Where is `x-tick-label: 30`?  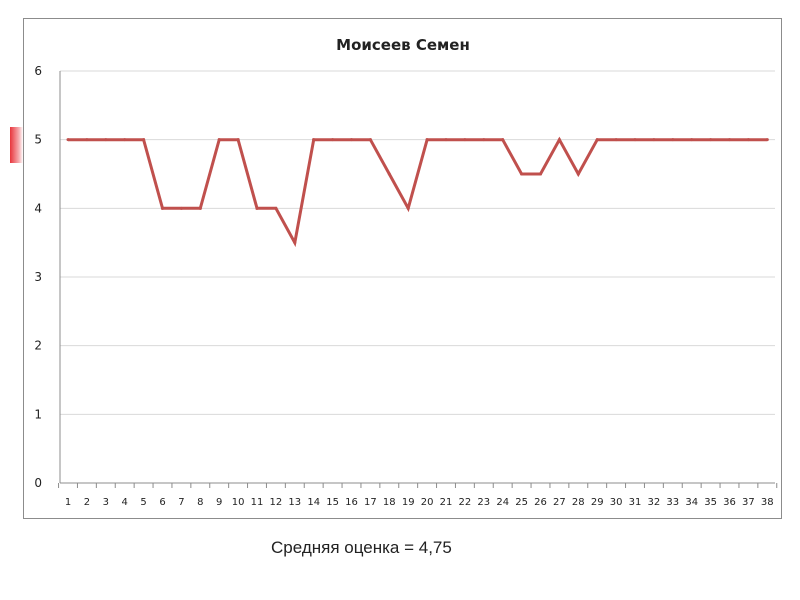
x-tick-label: 30 is located at coordinates (616, 502).